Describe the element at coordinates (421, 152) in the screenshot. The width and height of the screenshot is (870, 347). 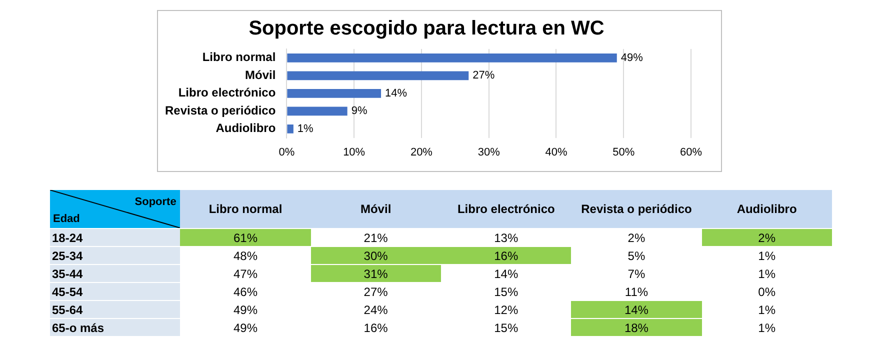
I see `x-tick-label: 20%` at that location.